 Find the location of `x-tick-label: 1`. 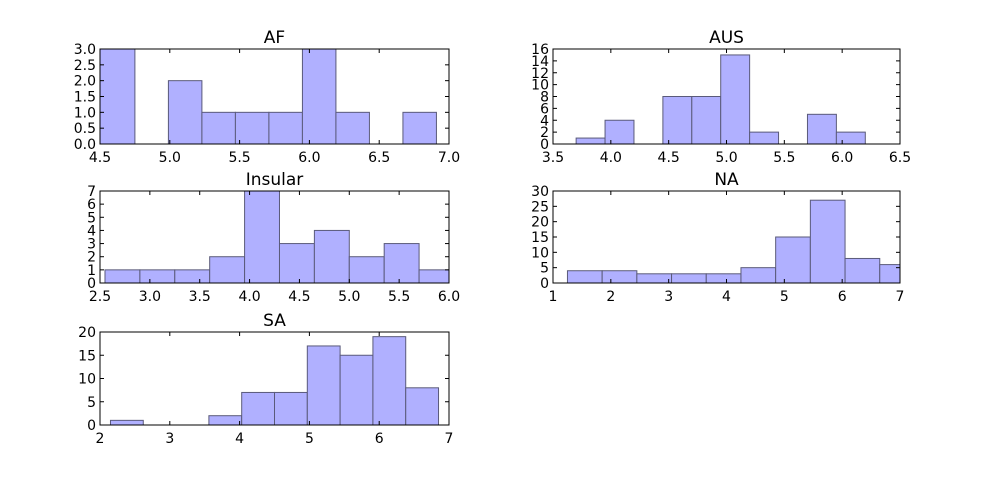

x-tick-label: 1 is located at coordinates (553, 297).